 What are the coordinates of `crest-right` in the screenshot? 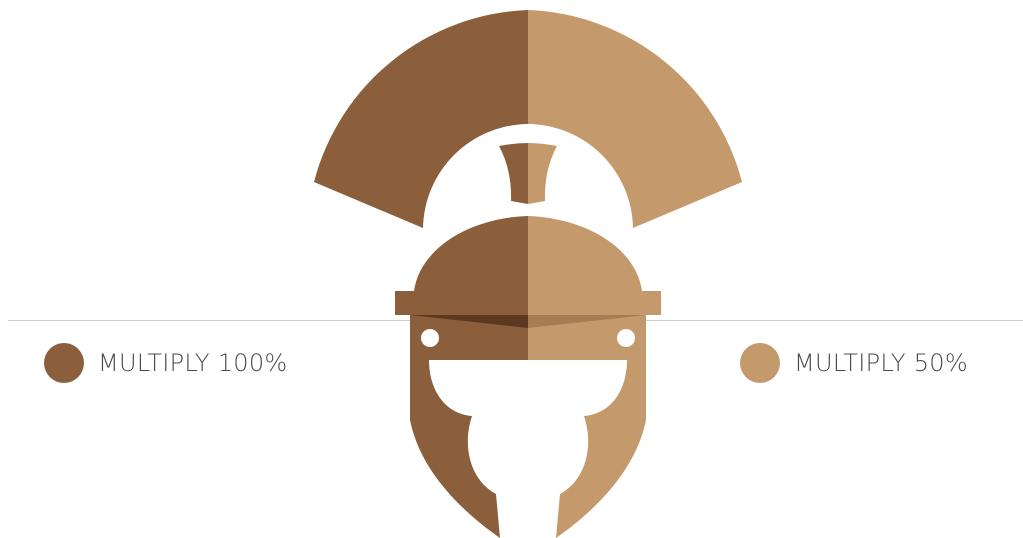 It's located at (635, 119).